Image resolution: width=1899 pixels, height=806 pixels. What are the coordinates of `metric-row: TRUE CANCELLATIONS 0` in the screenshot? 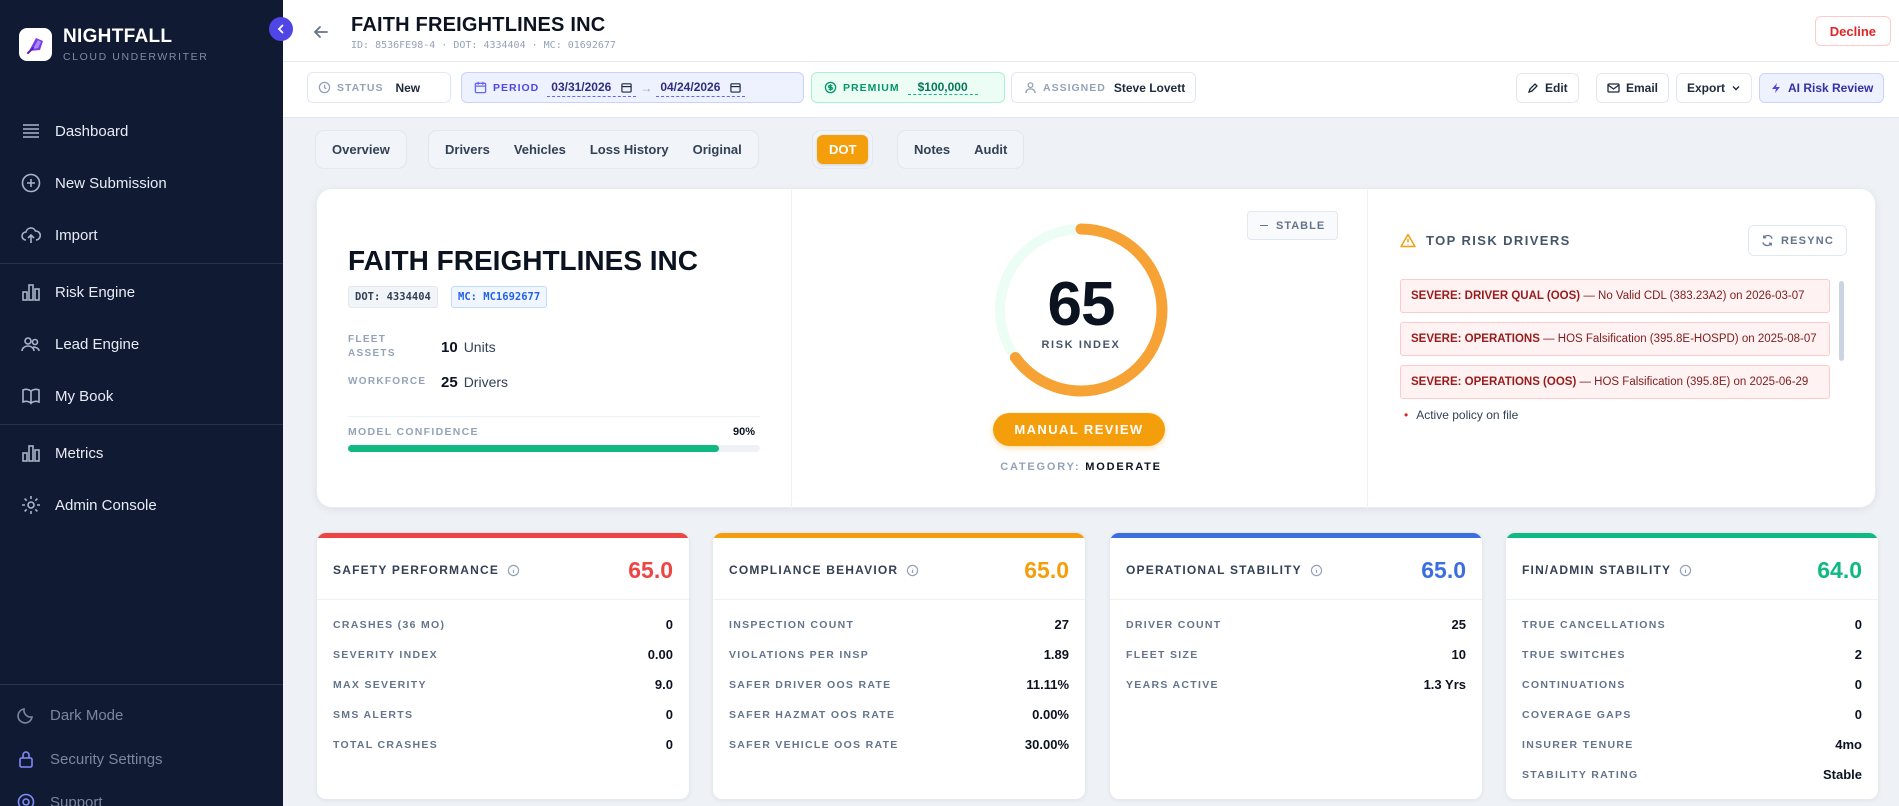 It's located at (1692, 624).